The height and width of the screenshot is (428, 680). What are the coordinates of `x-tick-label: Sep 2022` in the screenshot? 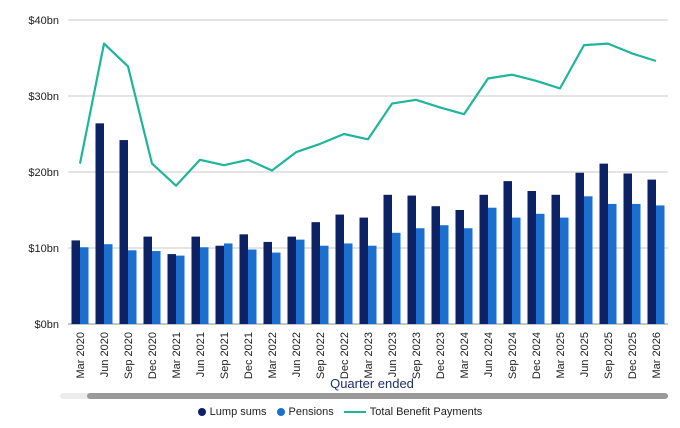 It's located at (321, 355).